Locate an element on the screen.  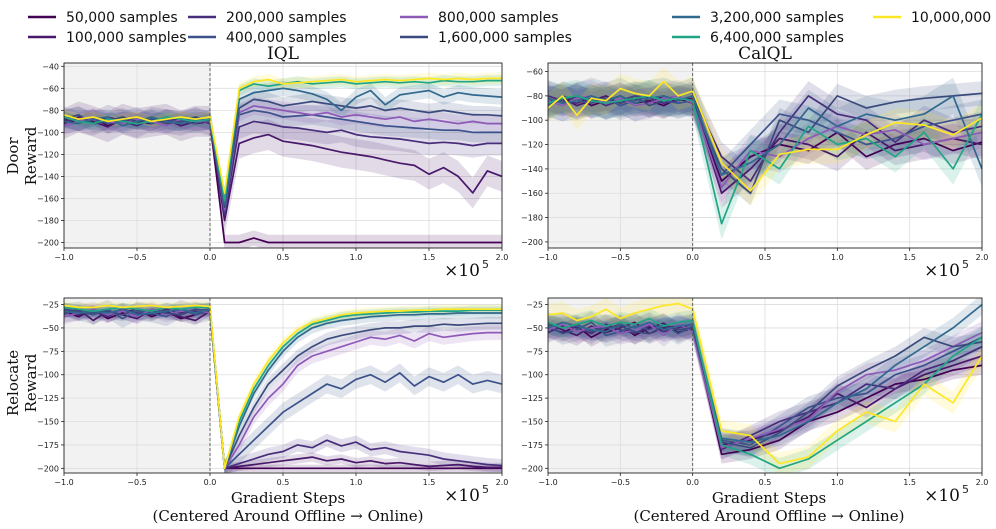
panel-title: IQL is located at coordinates (283, 54).